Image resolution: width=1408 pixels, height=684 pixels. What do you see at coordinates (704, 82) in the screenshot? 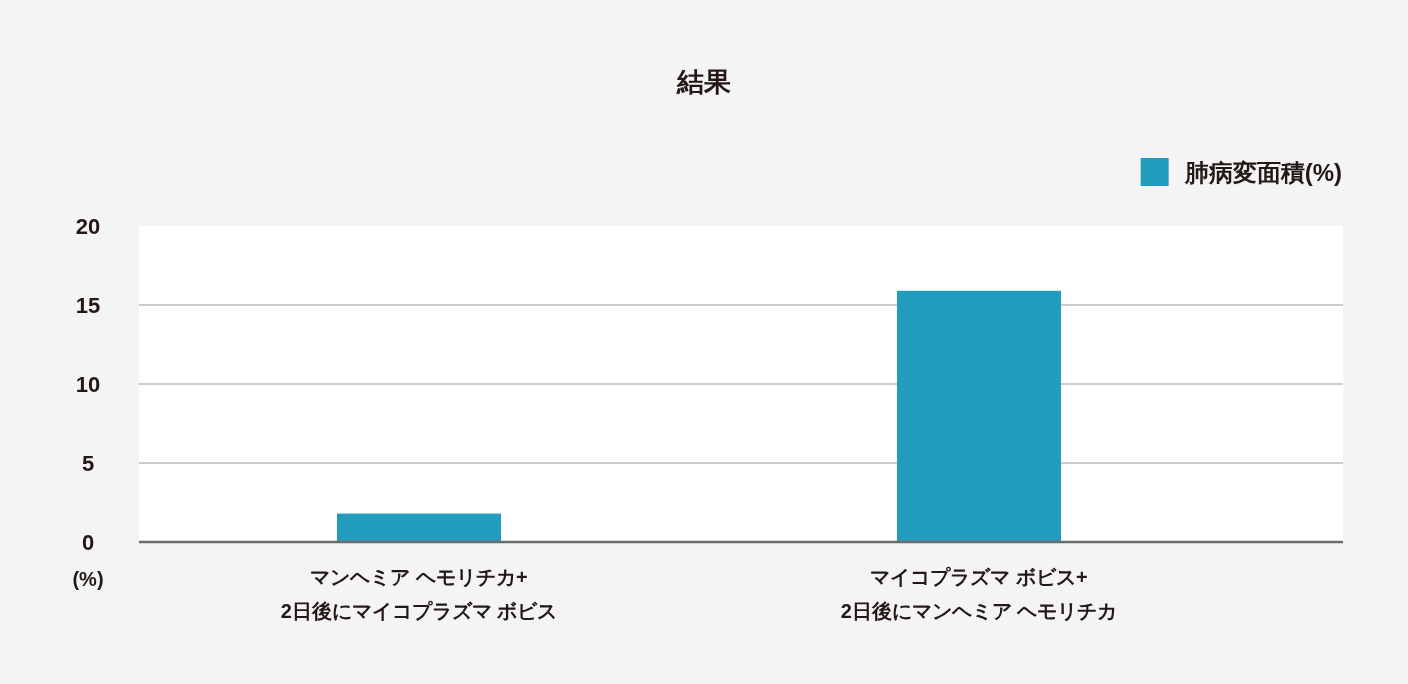
I see `title: 結果` at bounding box center [704, 82].